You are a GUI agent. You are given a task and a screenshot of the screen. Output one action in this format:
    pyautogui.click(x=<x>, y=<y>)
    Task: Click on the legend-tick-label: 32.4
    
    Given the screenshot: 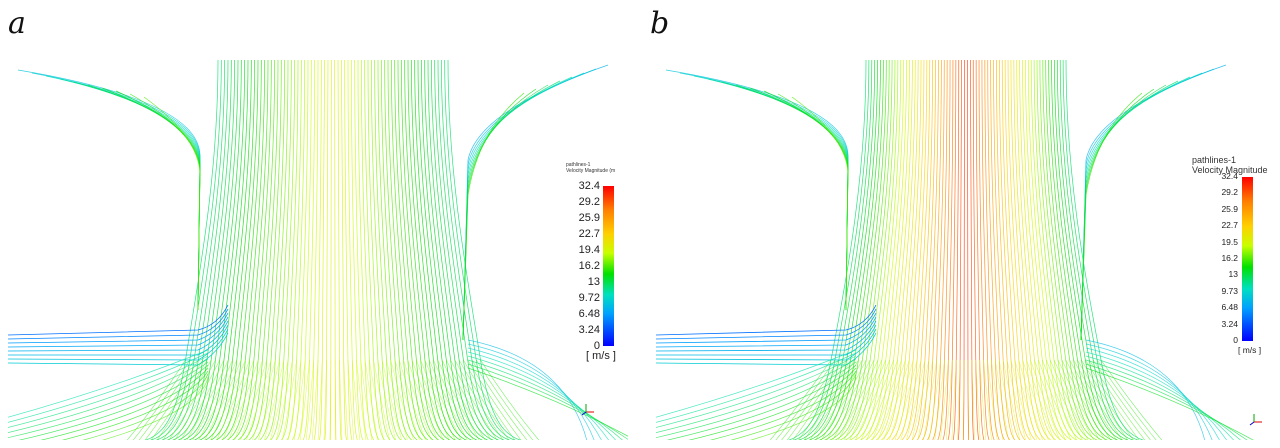 What is the action you would take?
    pyautogui.click(x=589, y=186)
    